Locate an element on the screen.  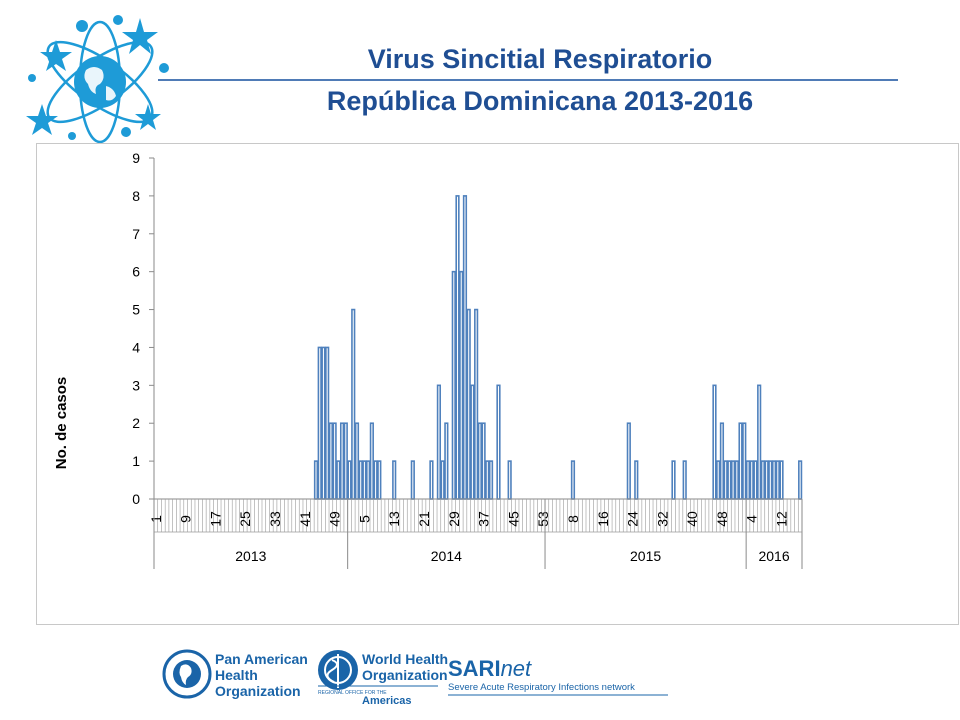
x-week-label: 5 is located at coordinates (364, 519).